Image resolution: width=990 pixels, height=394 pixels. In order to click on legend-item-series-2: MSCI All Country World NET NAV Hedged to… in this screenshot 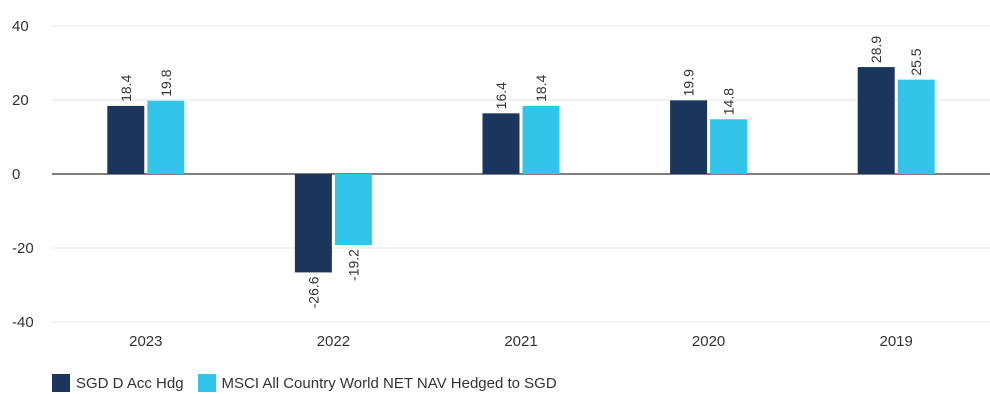, I will do `click(377, 383)`.